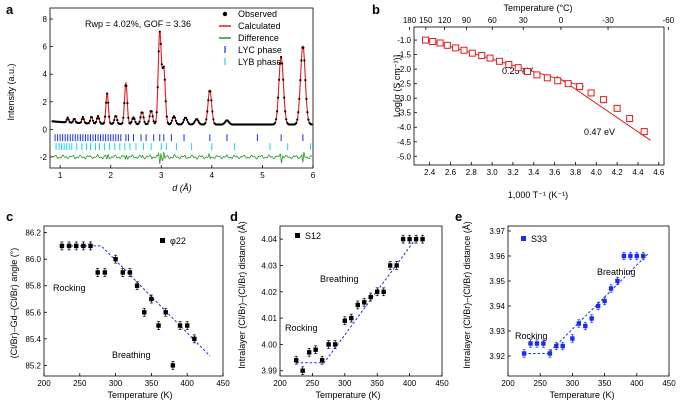  I want to click on panel-d-xtick-label: 250, so click(313, 383).